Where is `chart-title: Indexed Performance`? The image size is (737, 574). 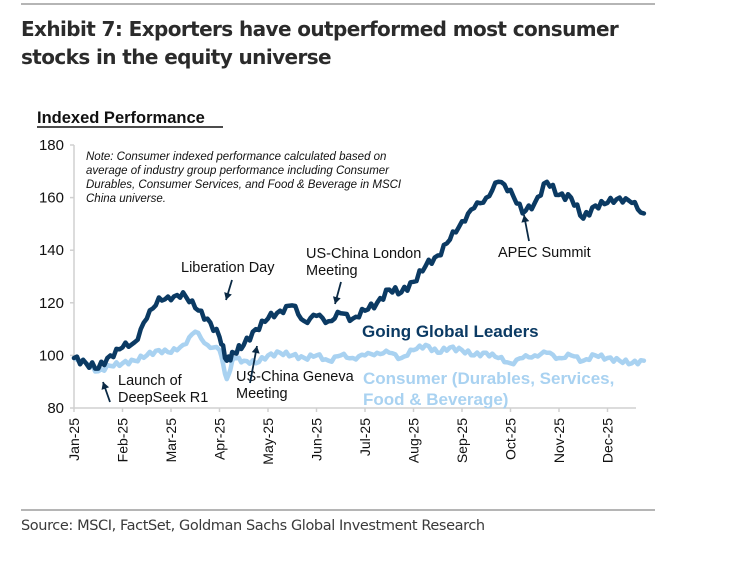
chart-title: Indexed Performance is located at coordinates (121, 118).